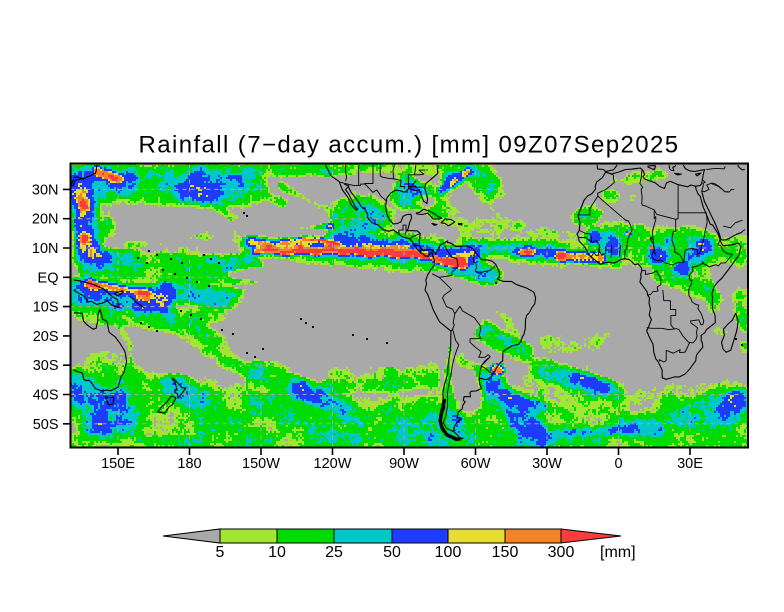  What do you see at coordinates (118, 464) in the screenshot?
I see `svg-text: 150E` at bounding box center [118, 464].